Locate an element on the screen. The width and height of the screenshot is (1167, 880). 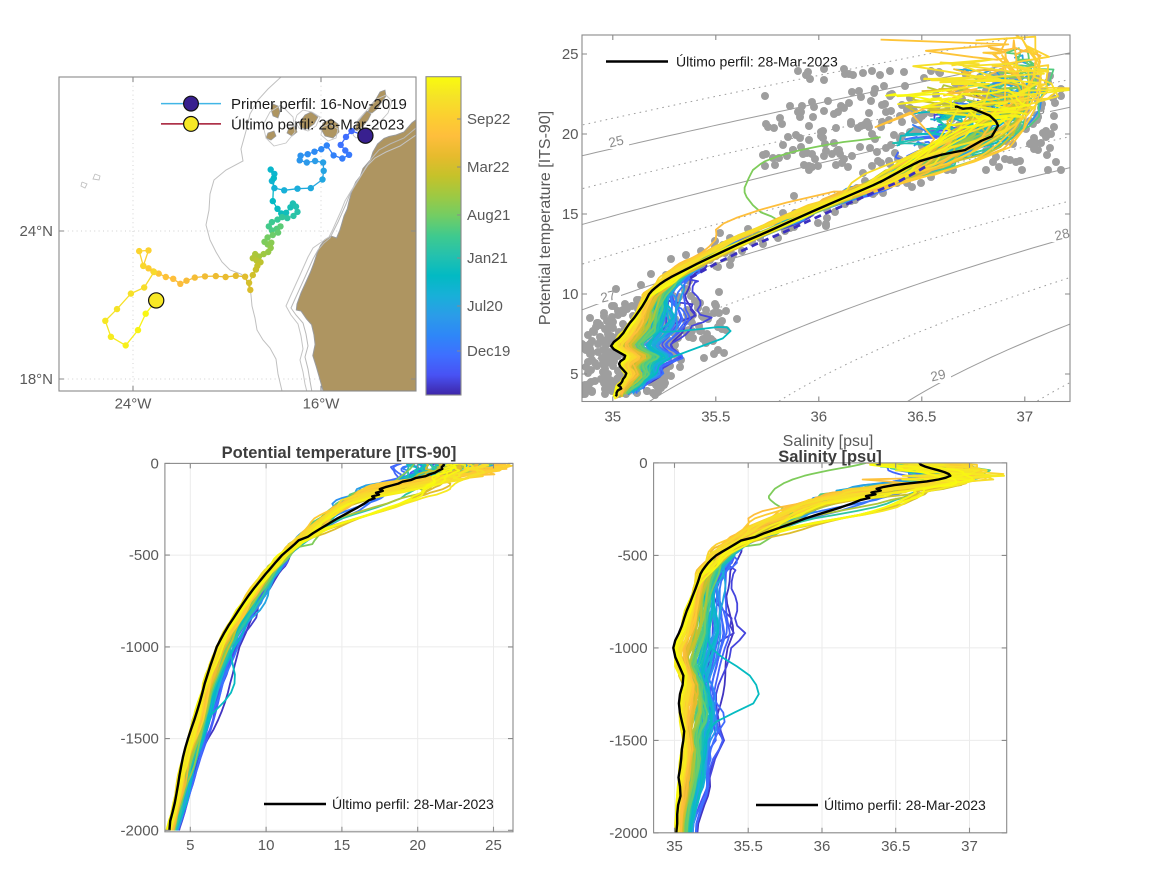
svg-text: Aug21 is located at coordinates (488, 215).